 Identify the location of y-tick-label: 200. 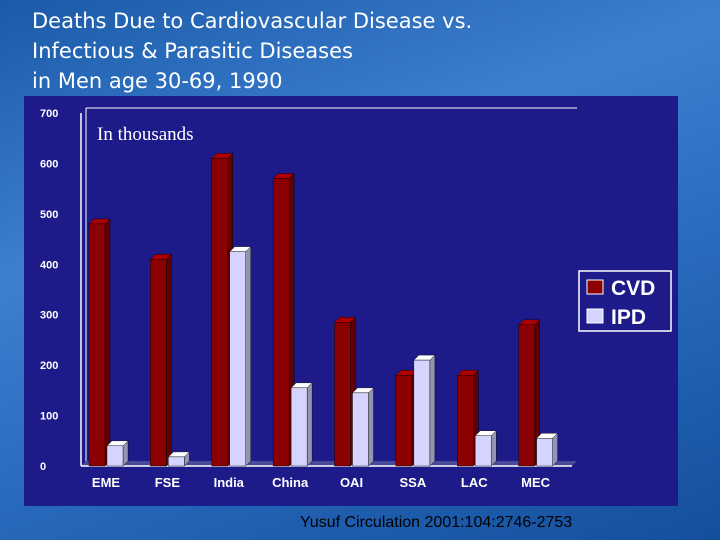
(49, 366).